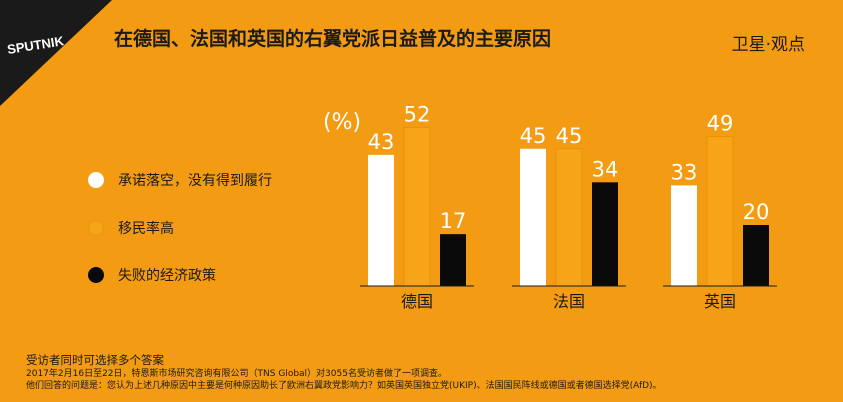 This screenshot has height=402, width=843. I want to click on source-label: 卫星·观点, so click(768, 45).